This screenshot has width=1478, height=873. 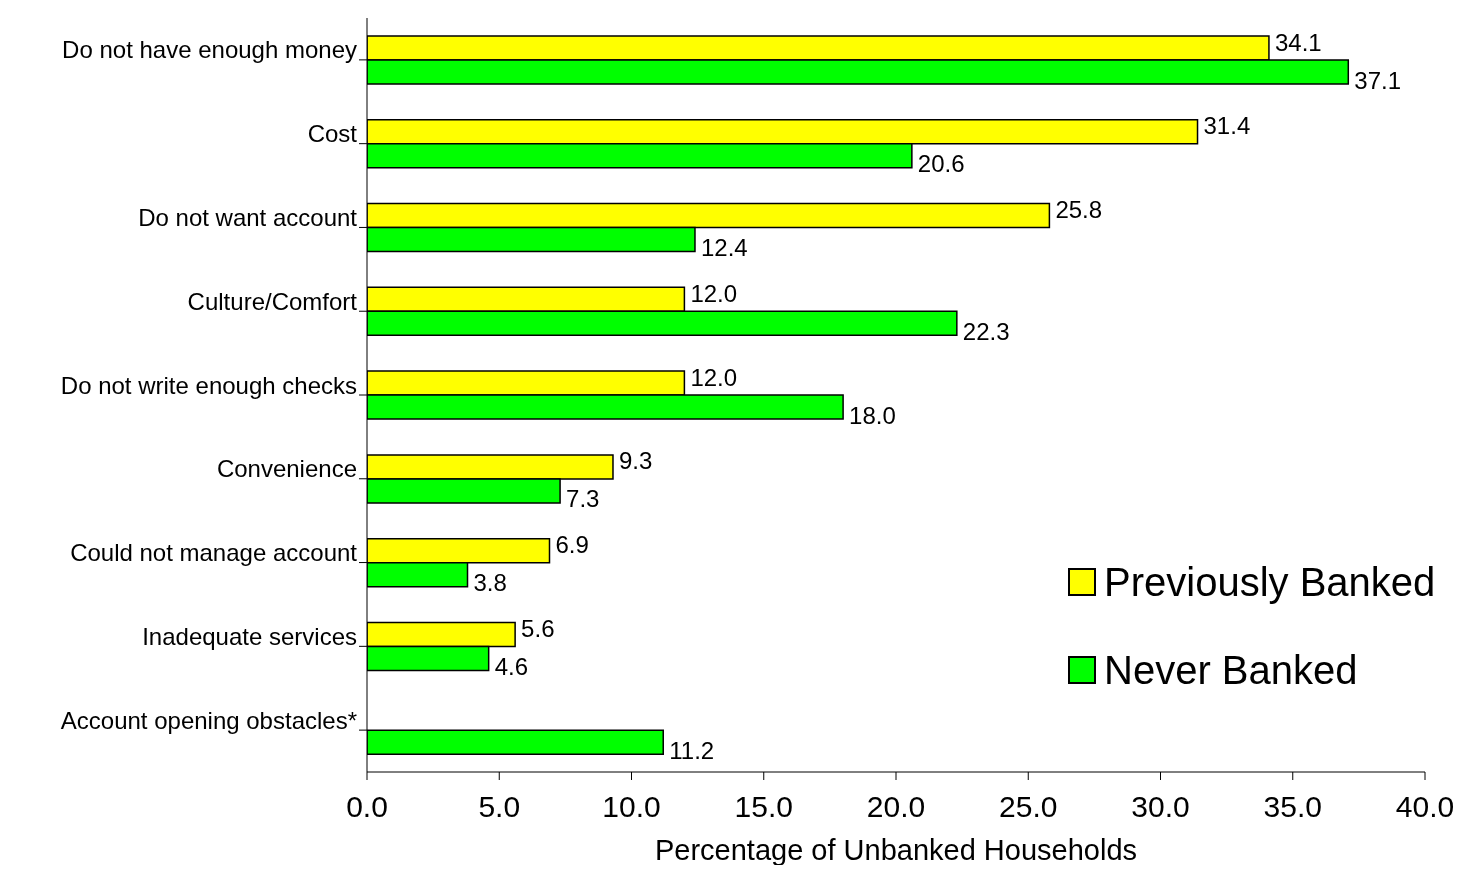 What do you see at coordinates (635, 461) in the screenshot?
I see `data-label: 9.3` at bounding box center [635, 461].